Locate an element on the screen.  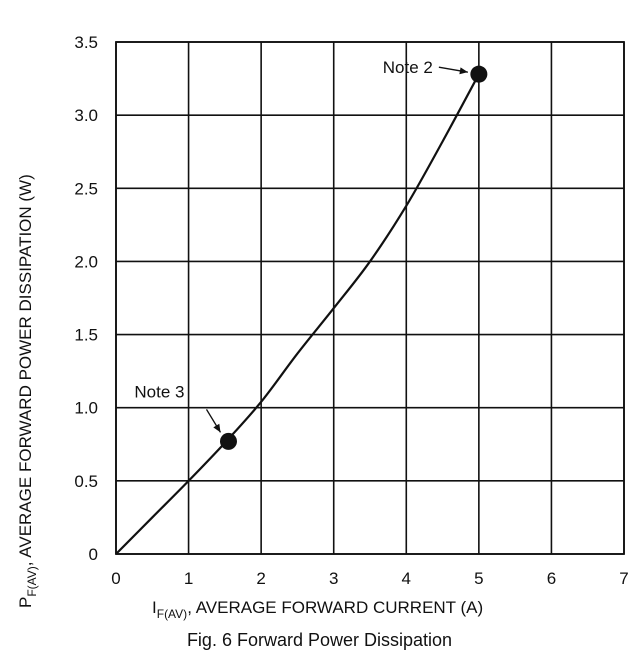
x-tick-label: 2 is located at coordinates (260, 578).